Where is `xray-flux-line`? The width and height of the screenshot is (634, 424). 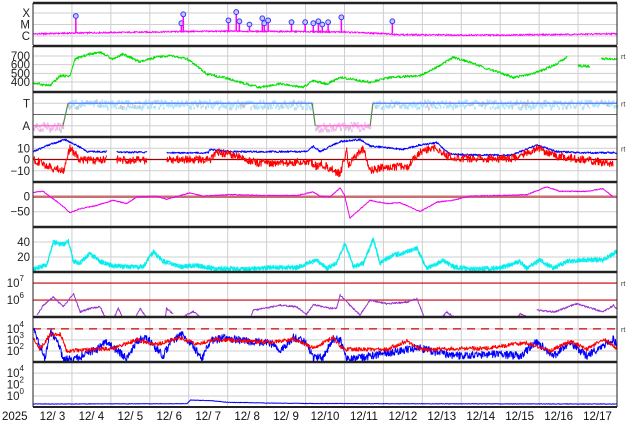
xray-flux-line is located at coordinates (325, 33).